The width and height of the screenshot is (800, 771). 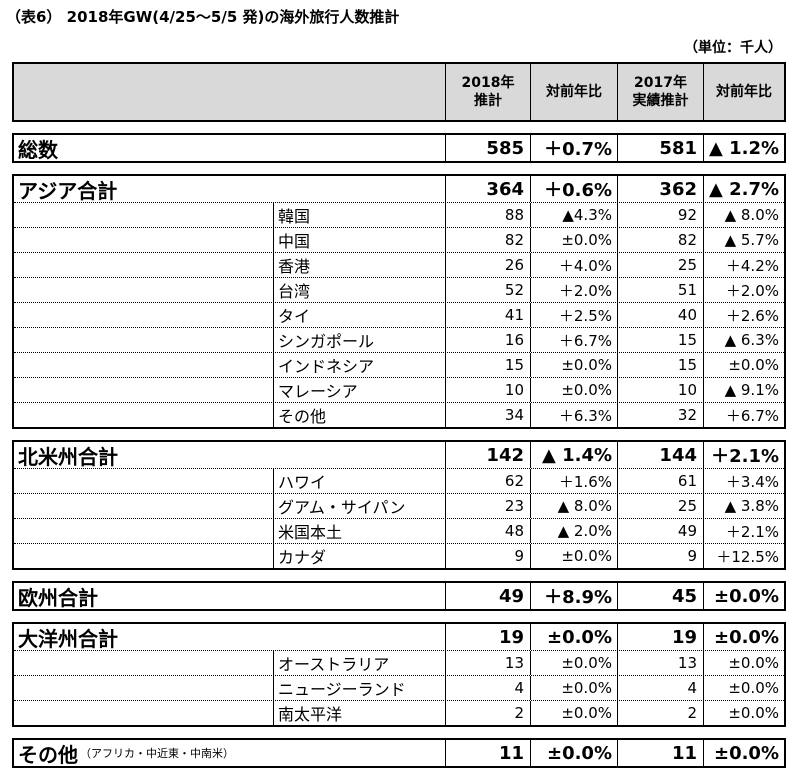 I want to click on table-row: ハワイ 62 ＋1.6% 61 ＋3.4%, so click(x=399, y=480).